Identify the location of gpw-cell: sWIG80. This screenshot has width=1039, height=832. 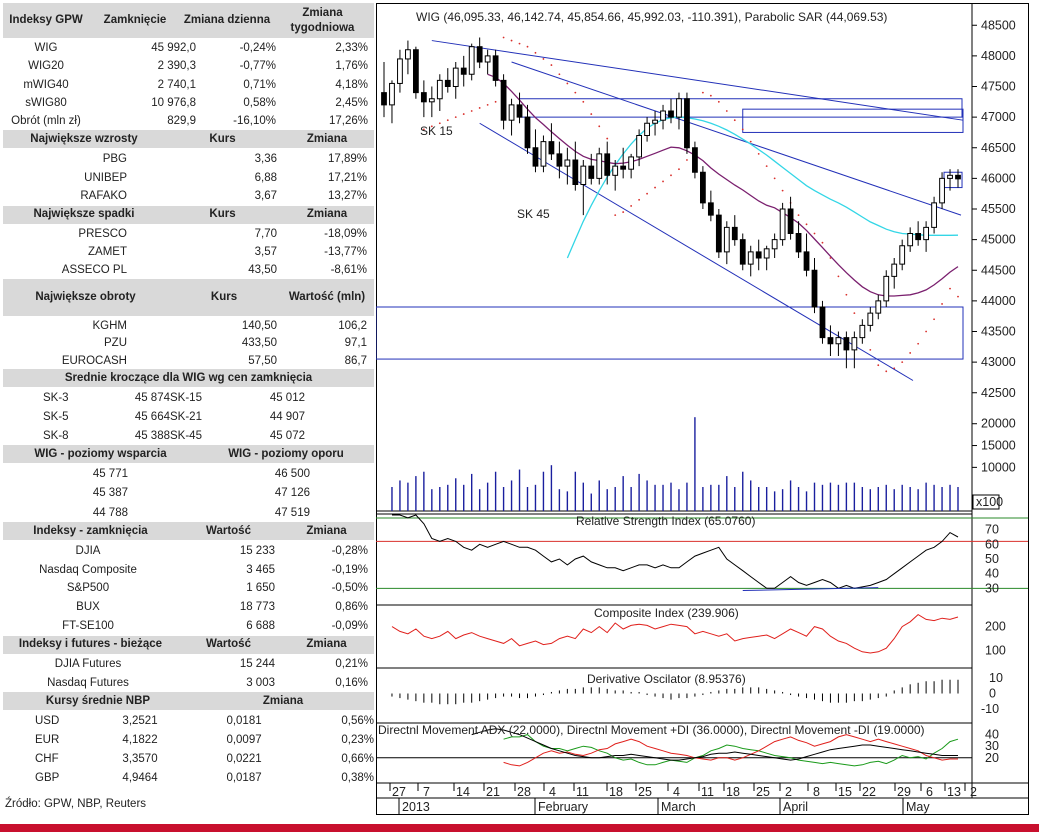
(46, 103).